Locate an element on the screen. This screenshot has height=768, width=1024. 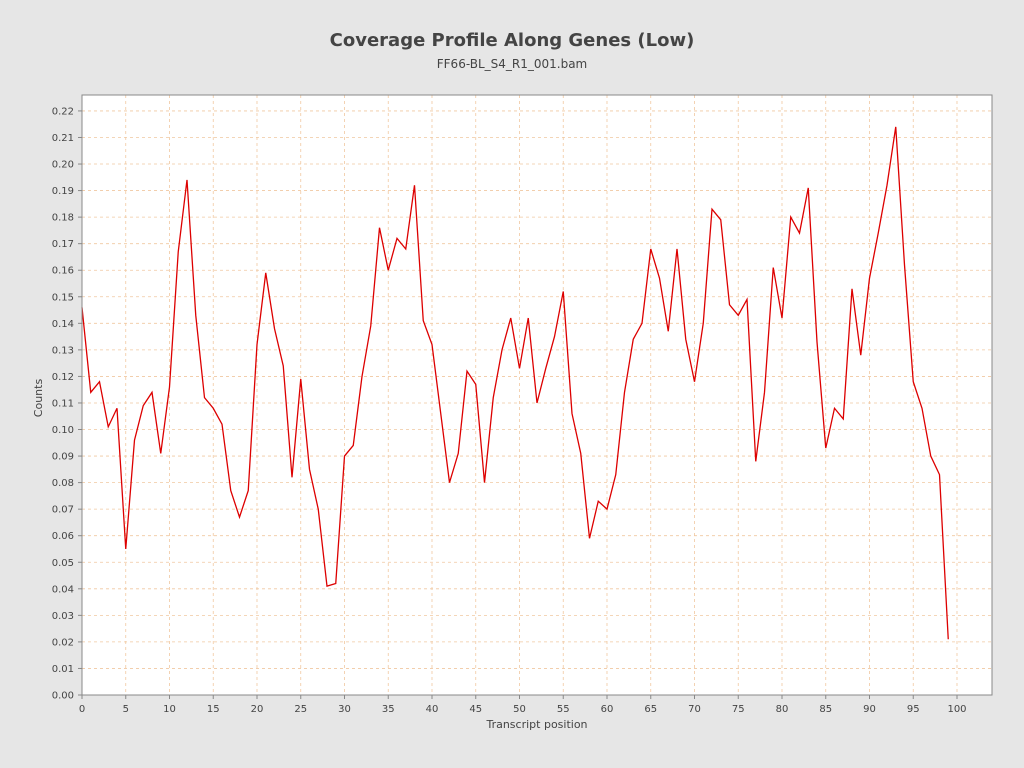
y-tick-label: 0.19 is located at coordinates (63, 191).